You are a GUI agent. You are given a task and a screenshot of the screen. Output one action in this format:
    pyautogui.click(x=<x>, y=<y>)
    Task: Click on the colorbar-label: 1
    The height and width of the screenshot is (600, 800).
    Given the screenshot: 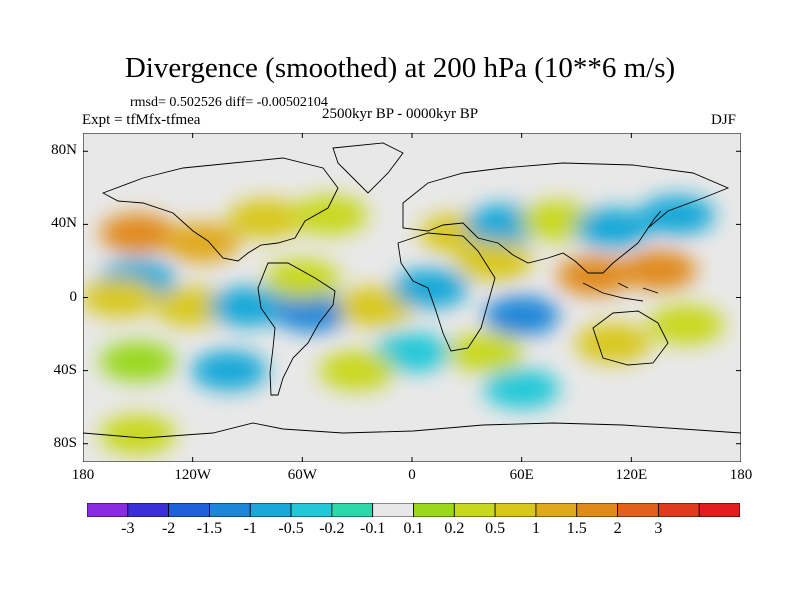 What is the action you would take?
    pyautogui.click(x=535, y=528)
    